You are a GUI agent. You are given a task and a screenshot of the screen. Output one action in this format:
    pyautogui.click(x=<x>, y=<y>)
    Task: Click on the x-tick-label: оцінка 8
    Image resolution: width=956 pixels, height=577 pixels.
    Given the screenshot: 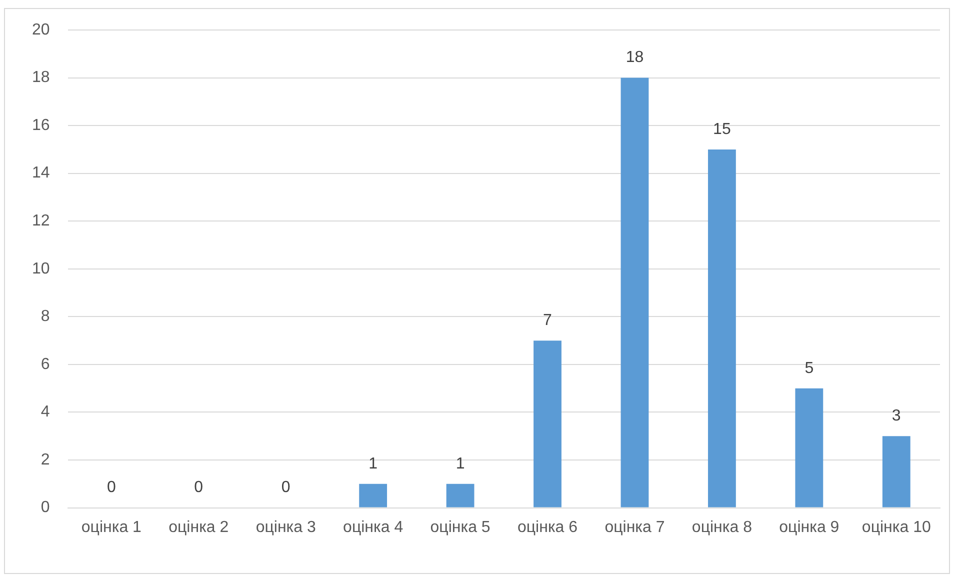 What is the action you would take?
    pyautogui.click(x=722, y=527)
    